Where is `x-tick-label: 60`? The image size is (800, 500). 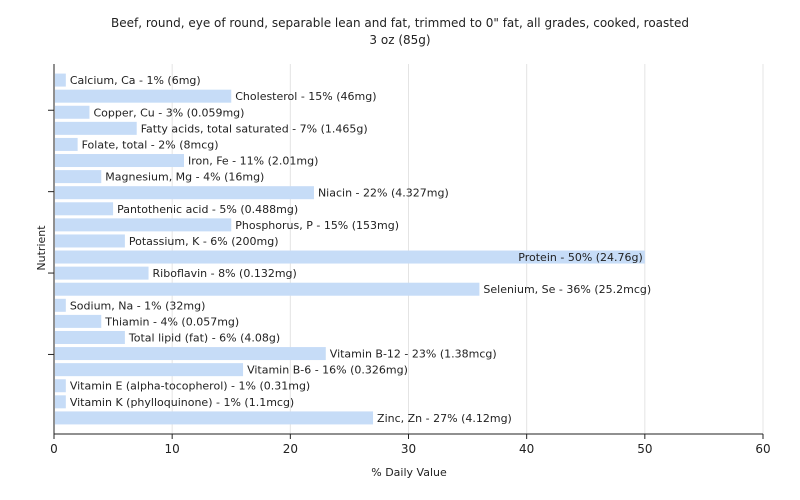
x-tick-label: 60 is located at coordinates (762, 449).